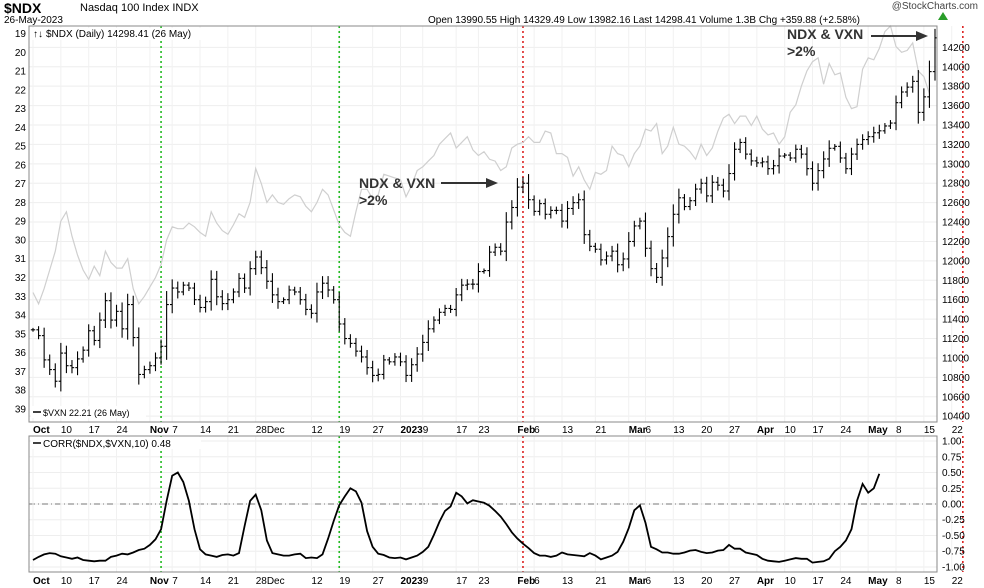  What do you see at coordinates (317, 430) in the screenshot?
I see `x-tick-label: 12` at bounding box center [317, 430].